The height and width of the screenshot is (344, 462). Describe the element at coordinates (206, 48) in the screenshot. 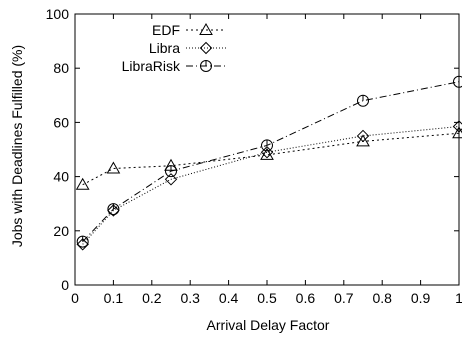

I see `legend-marker-libra` at that location.